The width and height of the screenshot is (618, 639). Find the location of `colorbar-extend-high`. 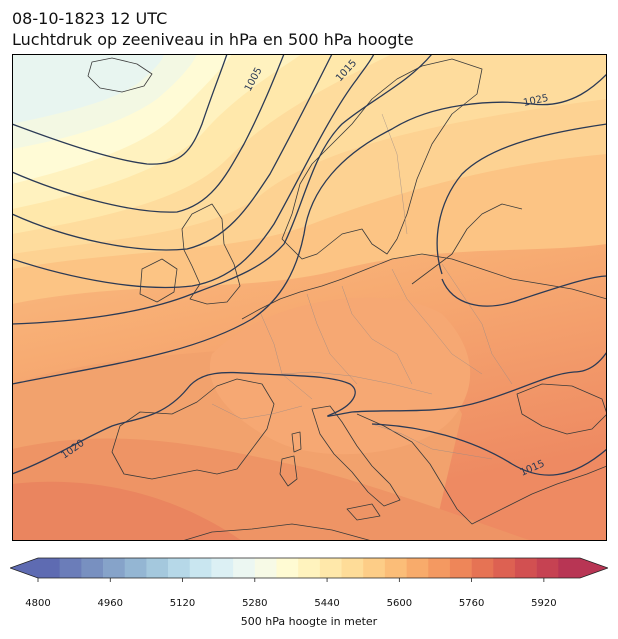

colorbar-extend-high is located at coordinates (594, 568).